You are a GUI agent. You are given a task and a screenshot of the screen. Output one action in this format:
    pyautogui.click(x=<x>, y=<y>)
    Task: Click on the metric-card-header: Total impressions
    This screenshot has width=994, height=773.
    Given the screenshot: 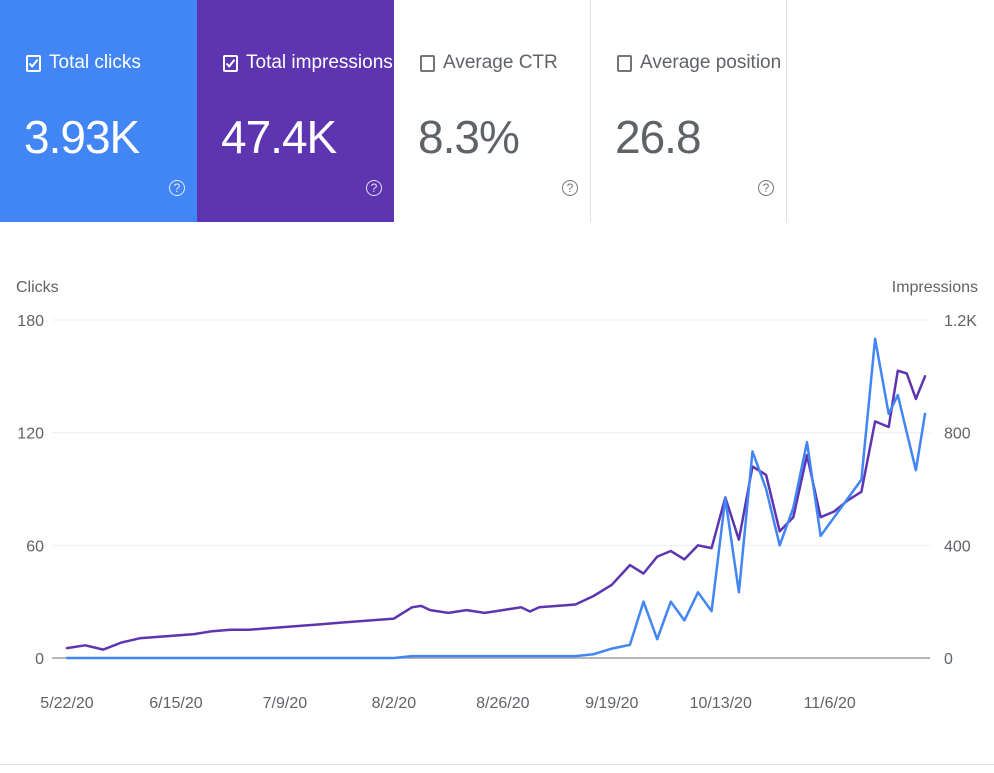 What is the action you would take?
    pyautogui.click(x=308, y=63)
    